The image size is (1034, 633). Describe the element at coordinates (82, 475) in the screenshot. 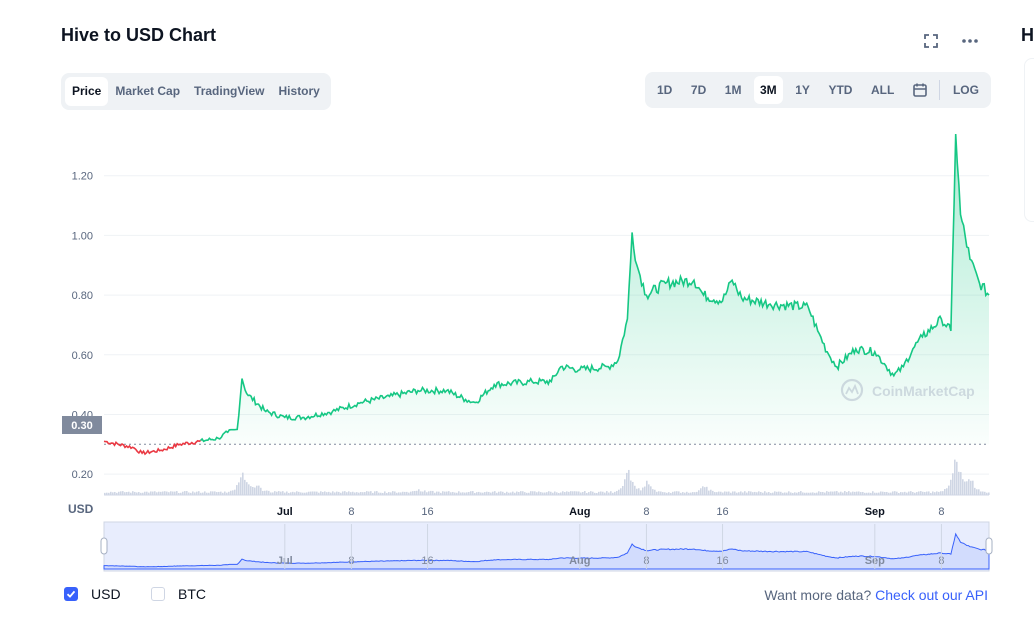

I see `y-tick-label: 0.20` at that location.